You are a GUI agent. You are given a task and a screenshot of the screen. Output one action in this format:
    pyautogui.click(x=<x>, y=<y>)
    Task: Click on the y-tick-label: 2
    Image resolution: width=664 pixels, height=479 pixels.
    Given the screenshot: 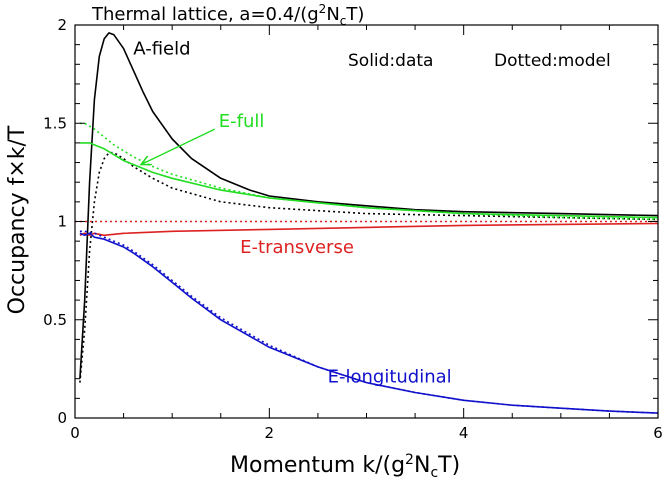 What is the action you would take?
    pyautogui.click(x=62, y=25)
    